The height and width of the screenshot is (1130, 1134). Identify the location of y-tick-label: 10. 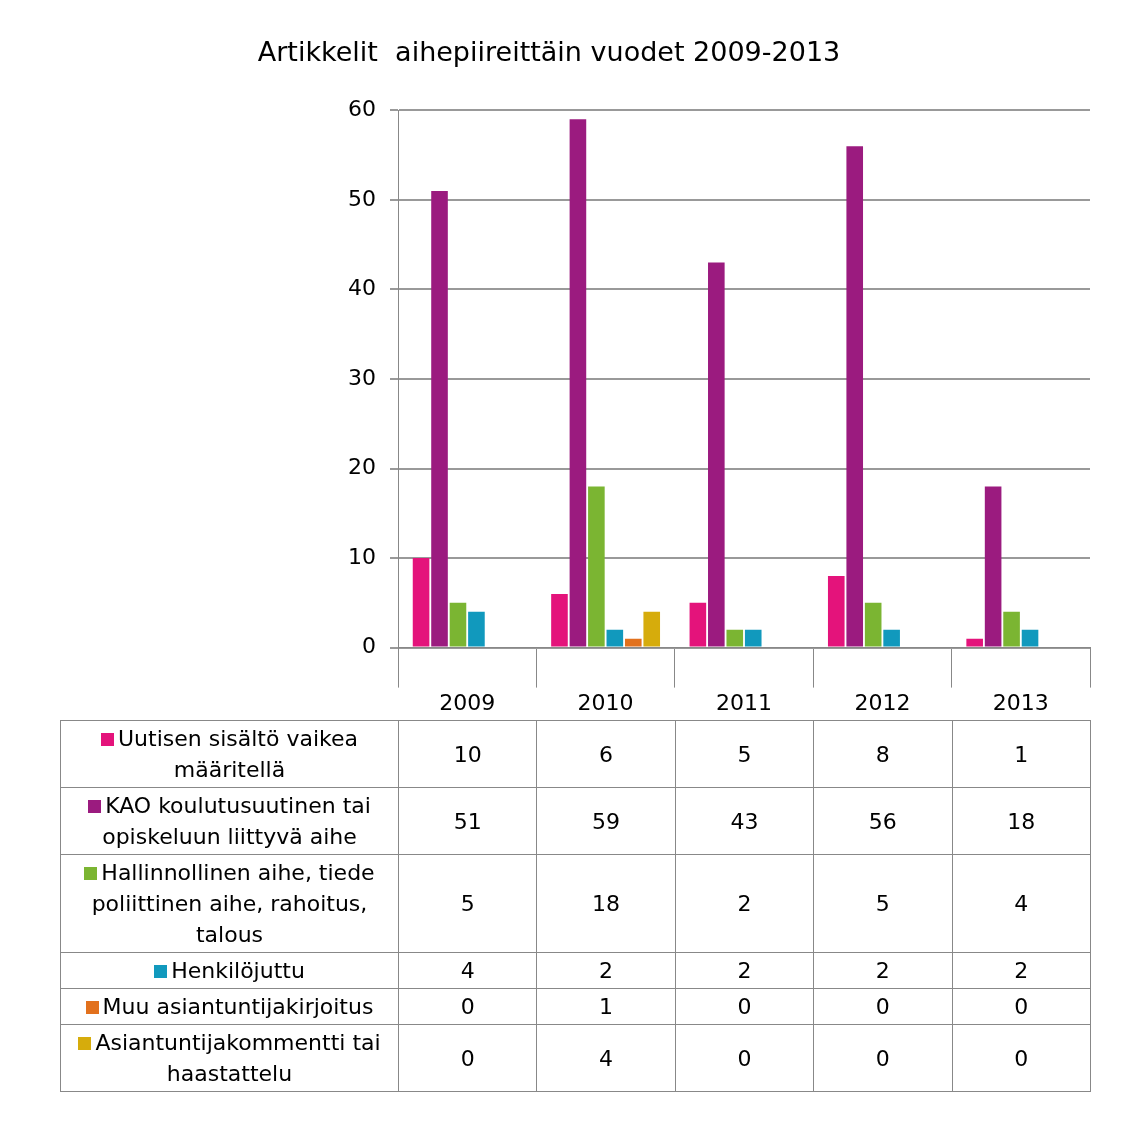
(362, 556).